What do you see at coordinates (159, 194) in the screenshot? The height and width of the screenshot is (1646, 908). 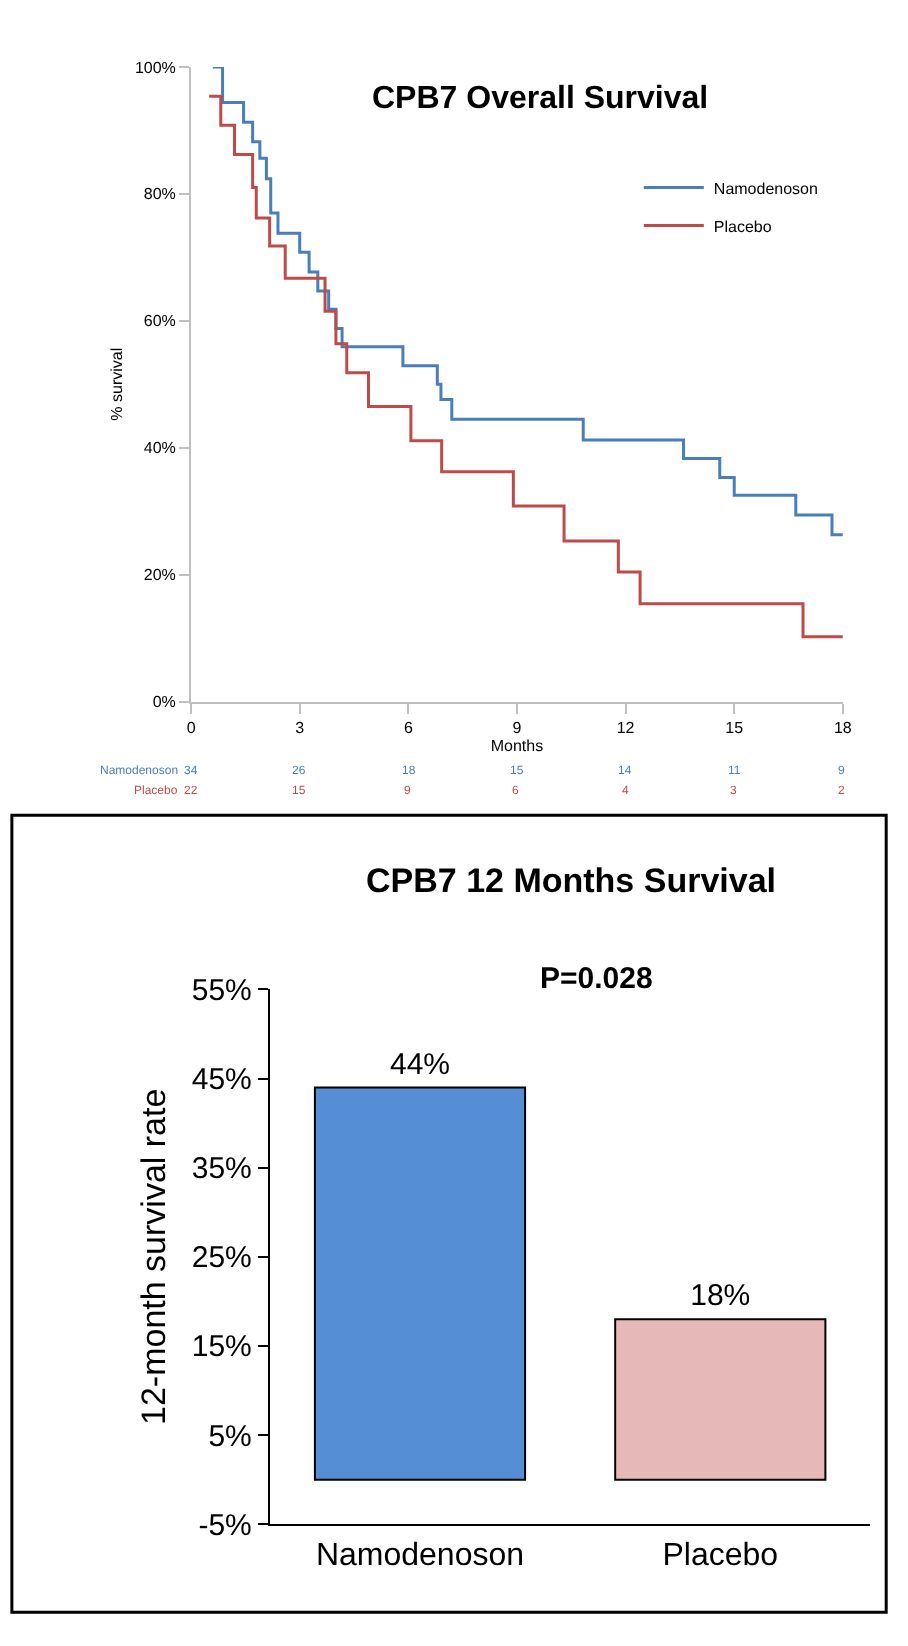 I see `y-tick-label: 80%` at bounding box center [159, 194].